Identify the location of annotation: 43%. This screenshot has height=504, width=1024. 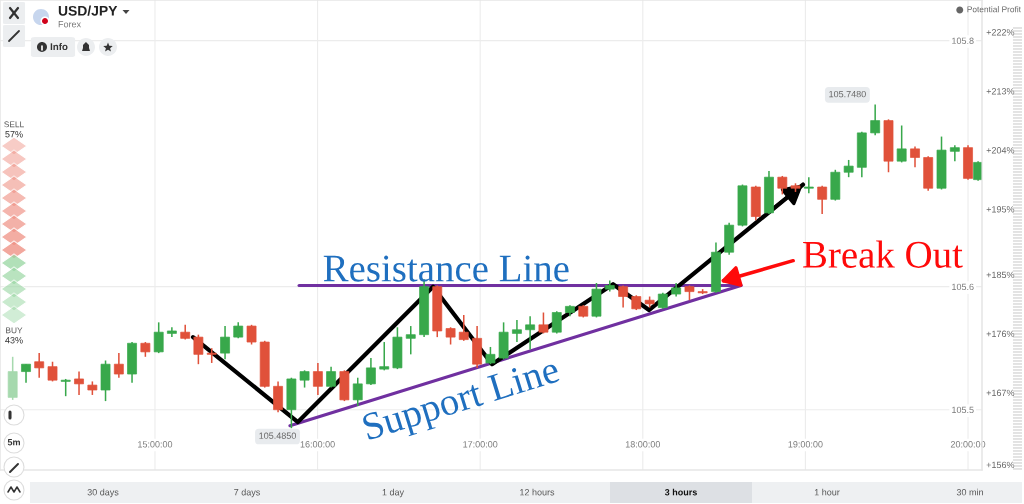
(14, 340).